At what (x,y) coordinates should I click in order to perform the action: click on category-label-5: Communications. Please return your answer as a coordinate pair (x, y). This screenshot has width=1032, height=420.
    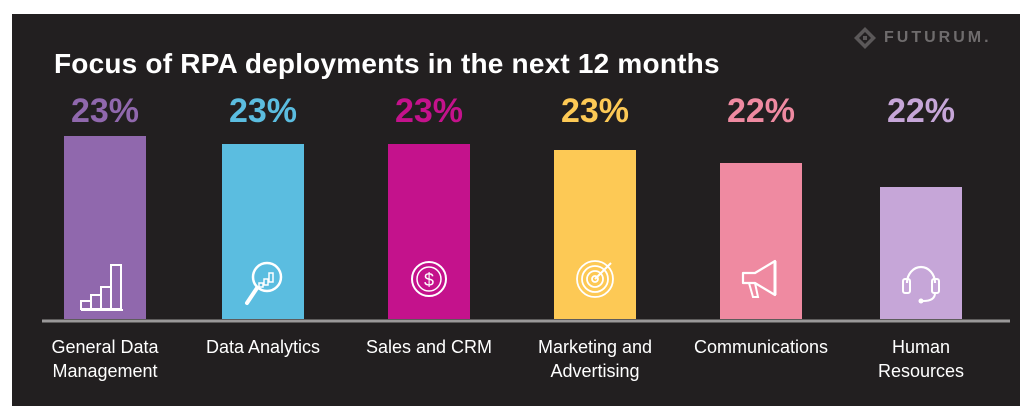
    Looking at the image, I should click on (761, 347).